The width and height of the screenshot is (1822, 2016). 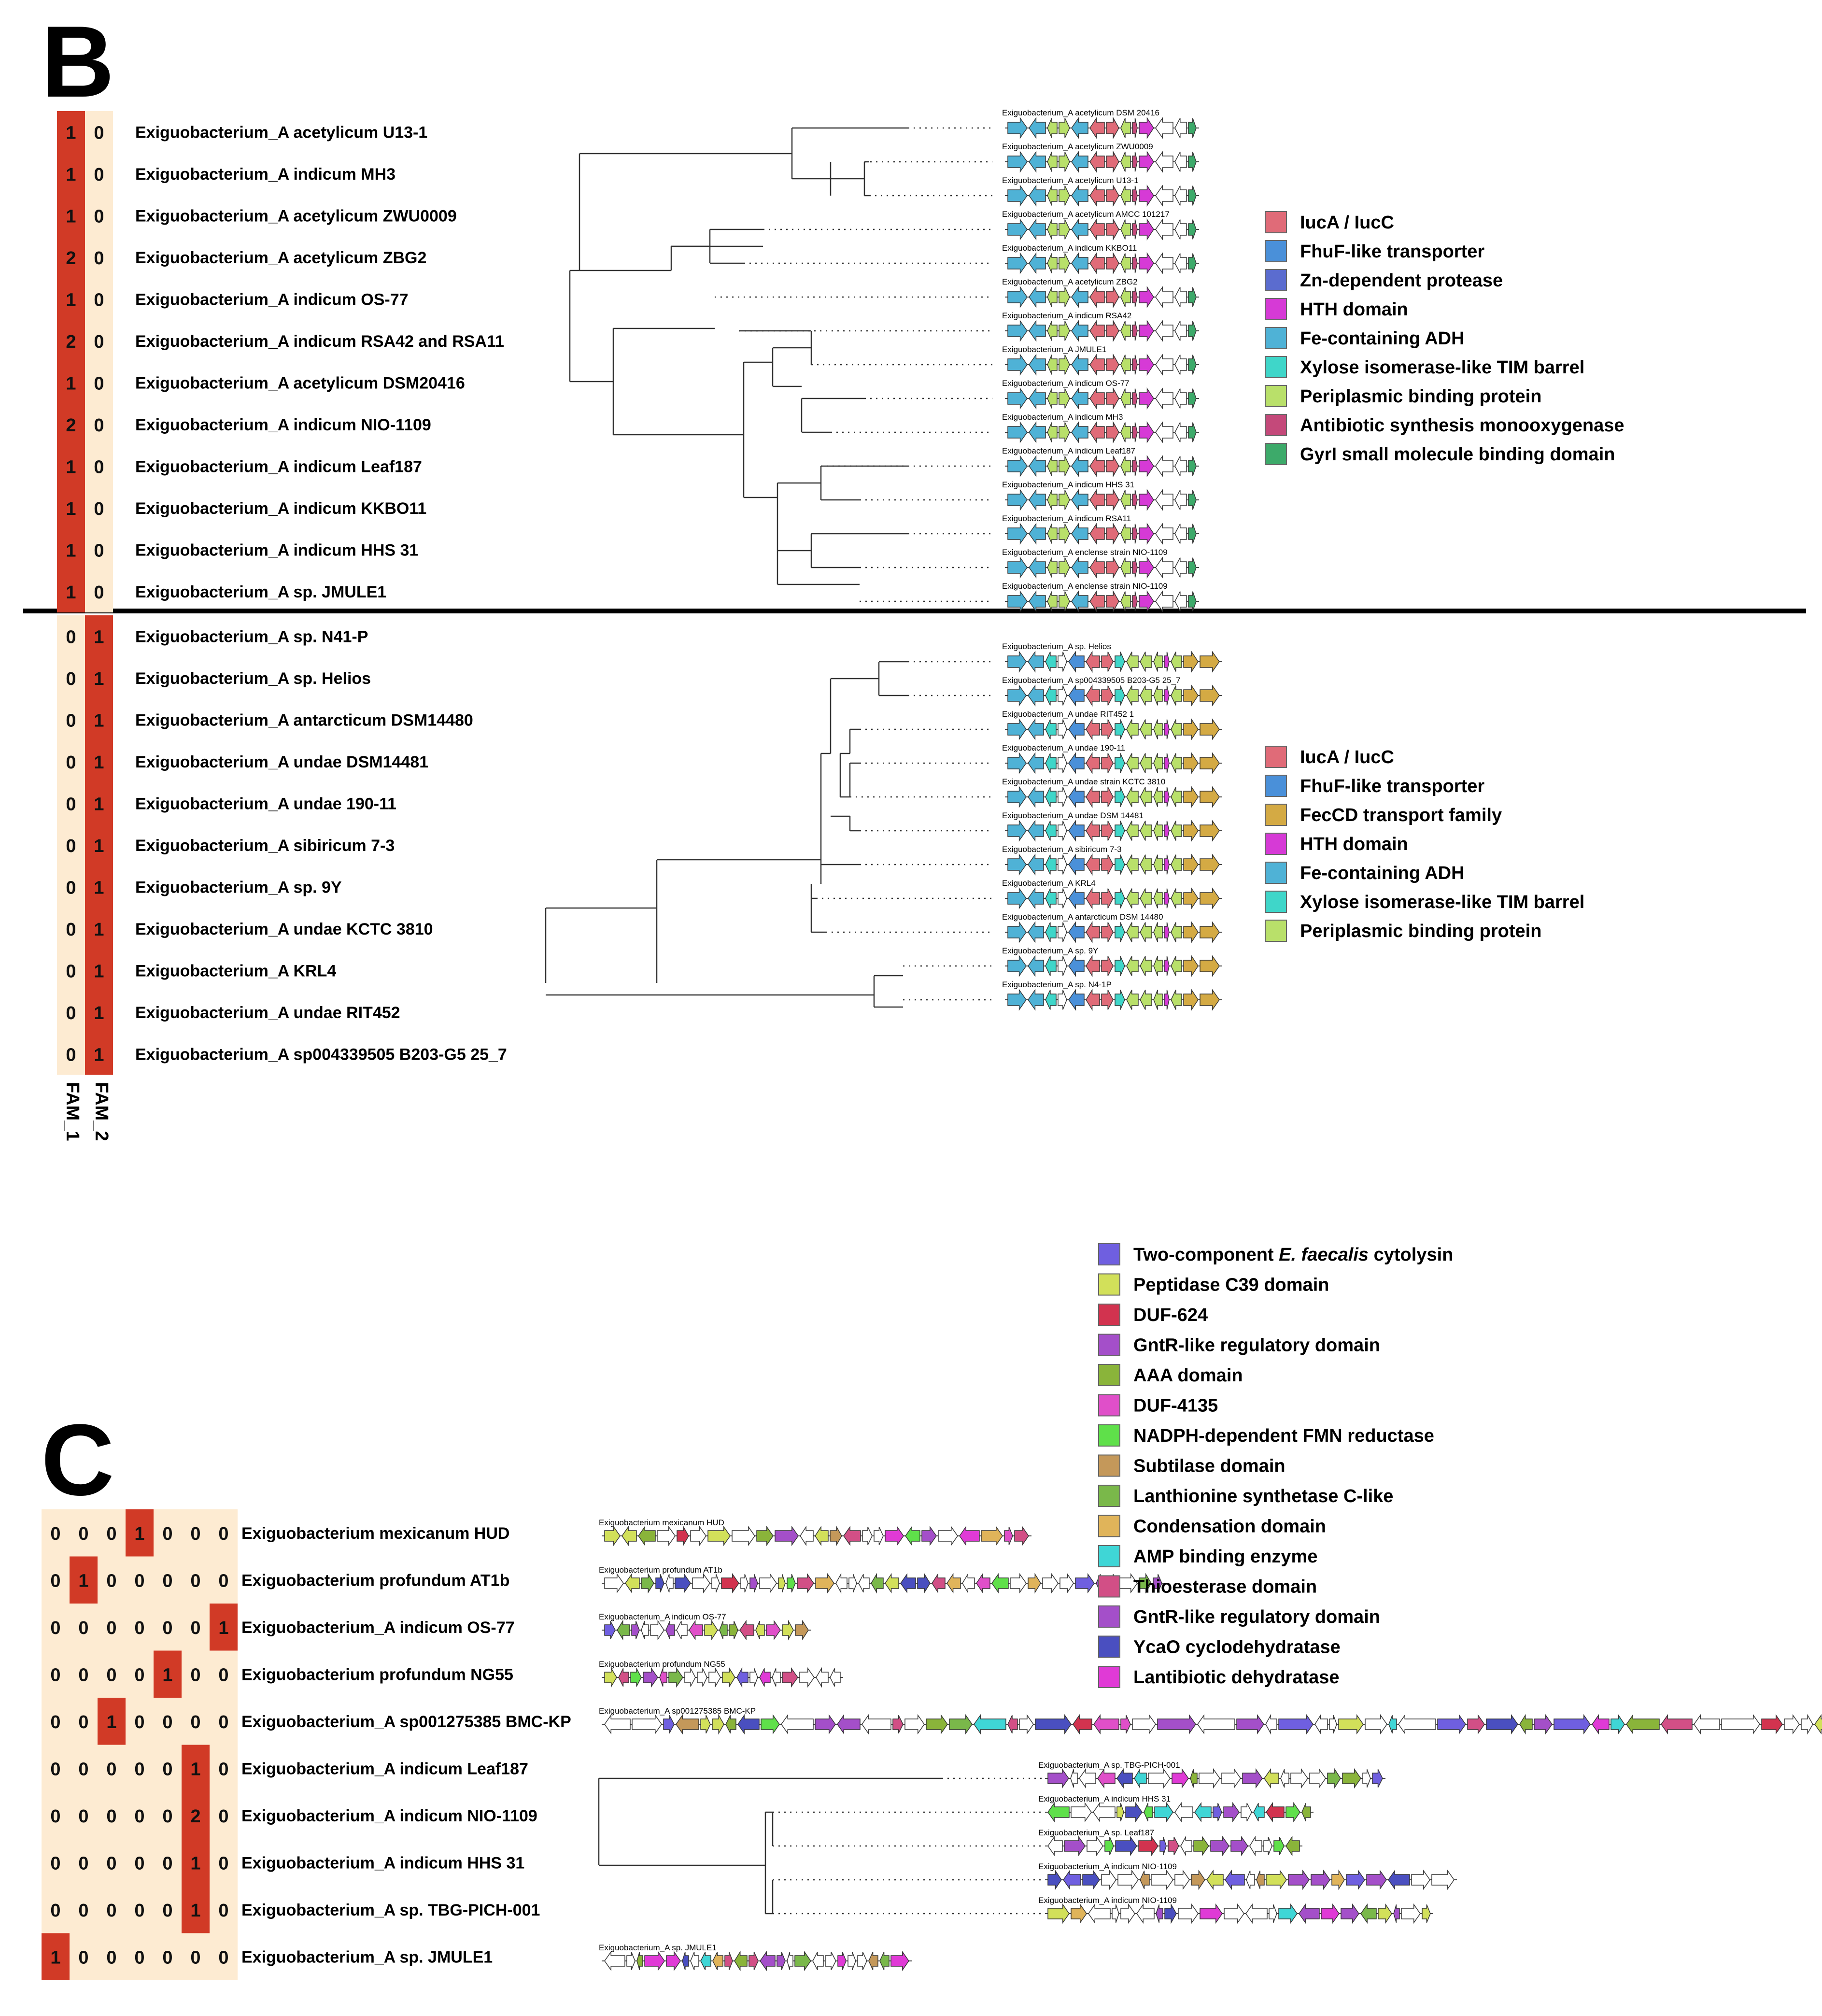 I want to click on cluster-label: Exiguobacterium_A indicum NIO-1109, so click(x=1107, y=1900).